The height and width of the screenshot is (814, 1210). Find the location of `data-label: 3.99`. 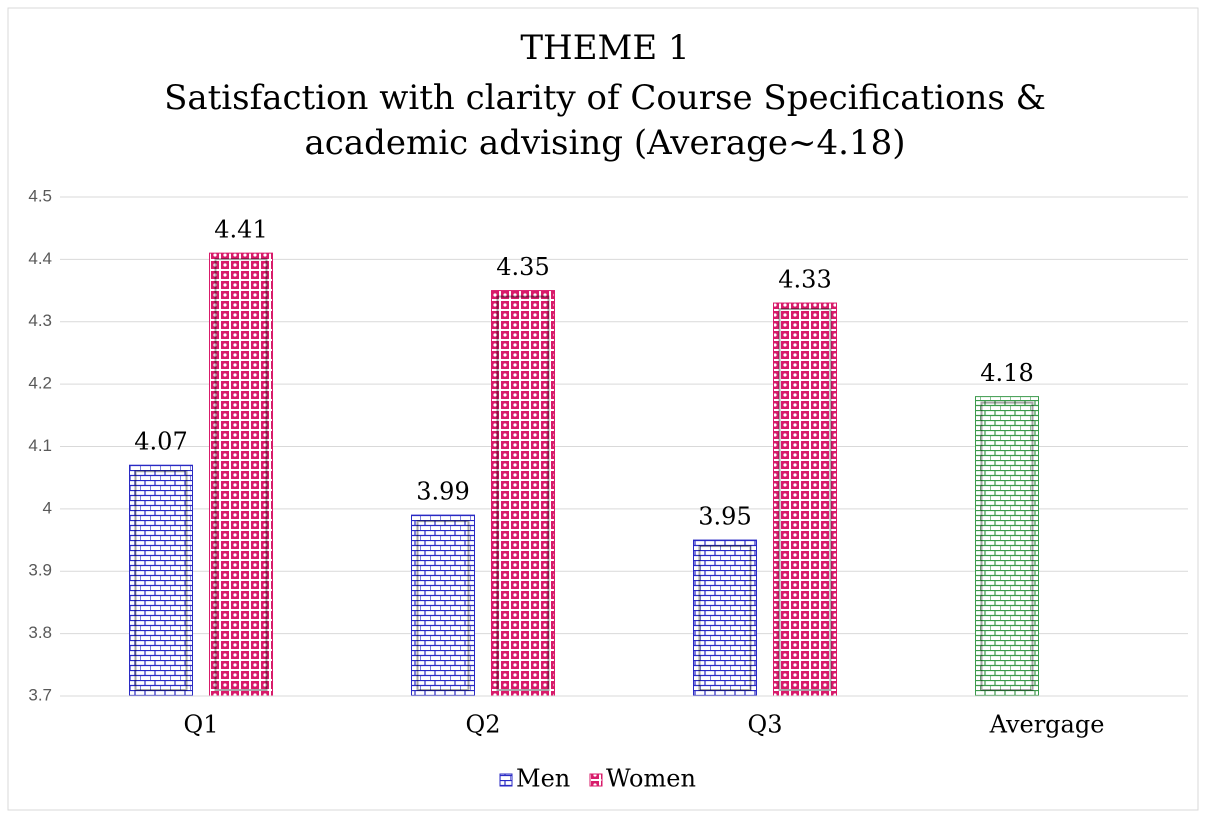

data-label: 3.99 is located at coordinates (442, 492).